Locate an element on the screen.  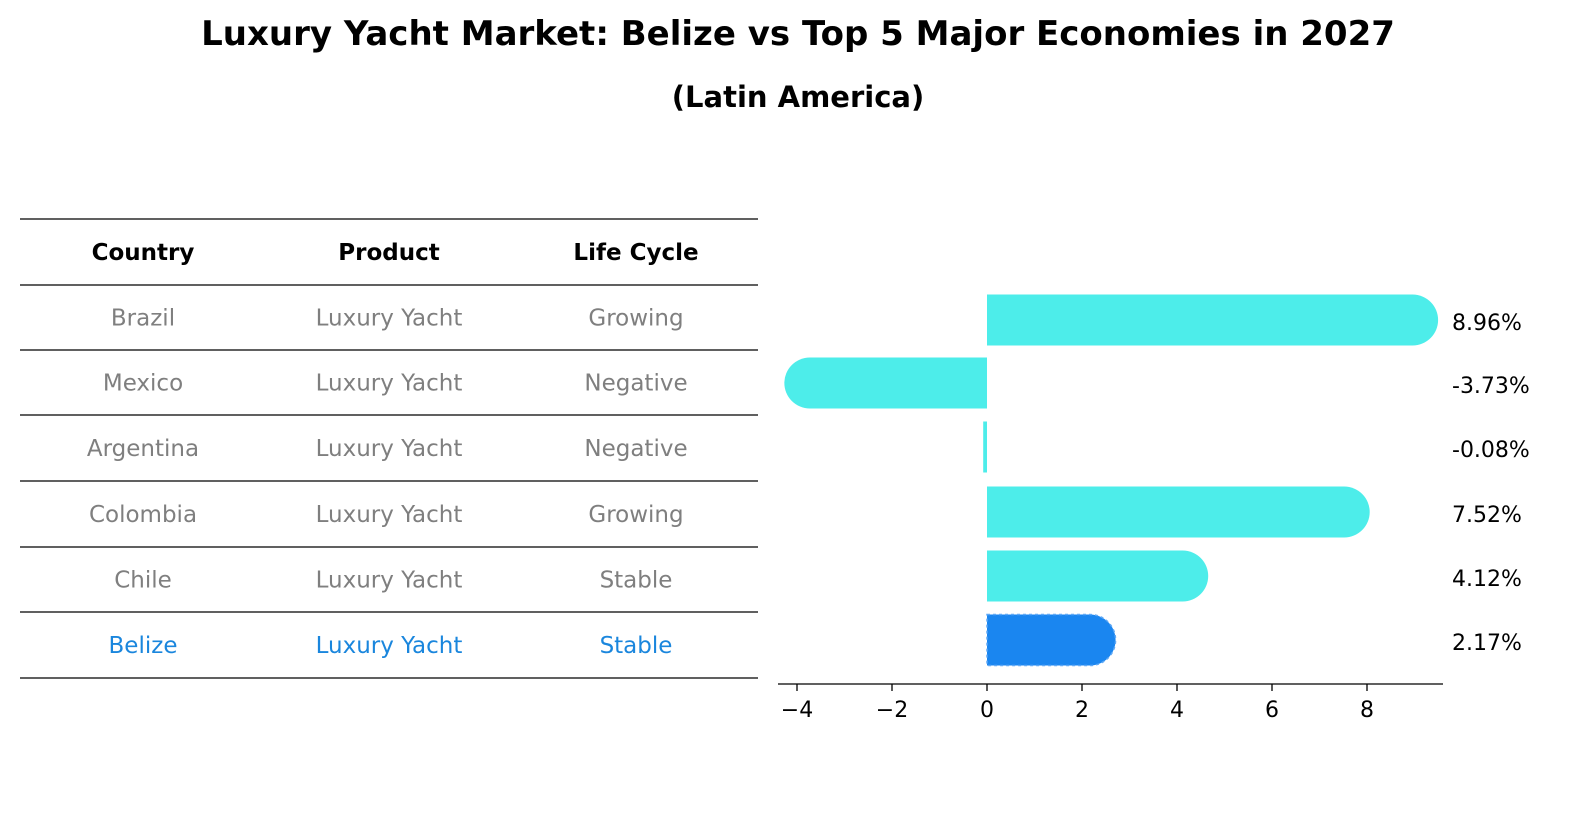
x-tick-label: −4 is located at coordinates (797, 710).